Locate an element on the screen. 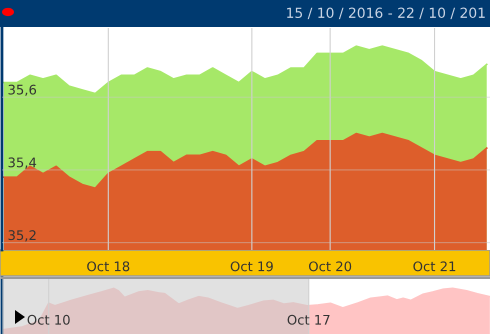 Image resolution: width=490 pixels, height=334 pixels. y-tick-label: 35,6 is located at coordinates (22, 90).